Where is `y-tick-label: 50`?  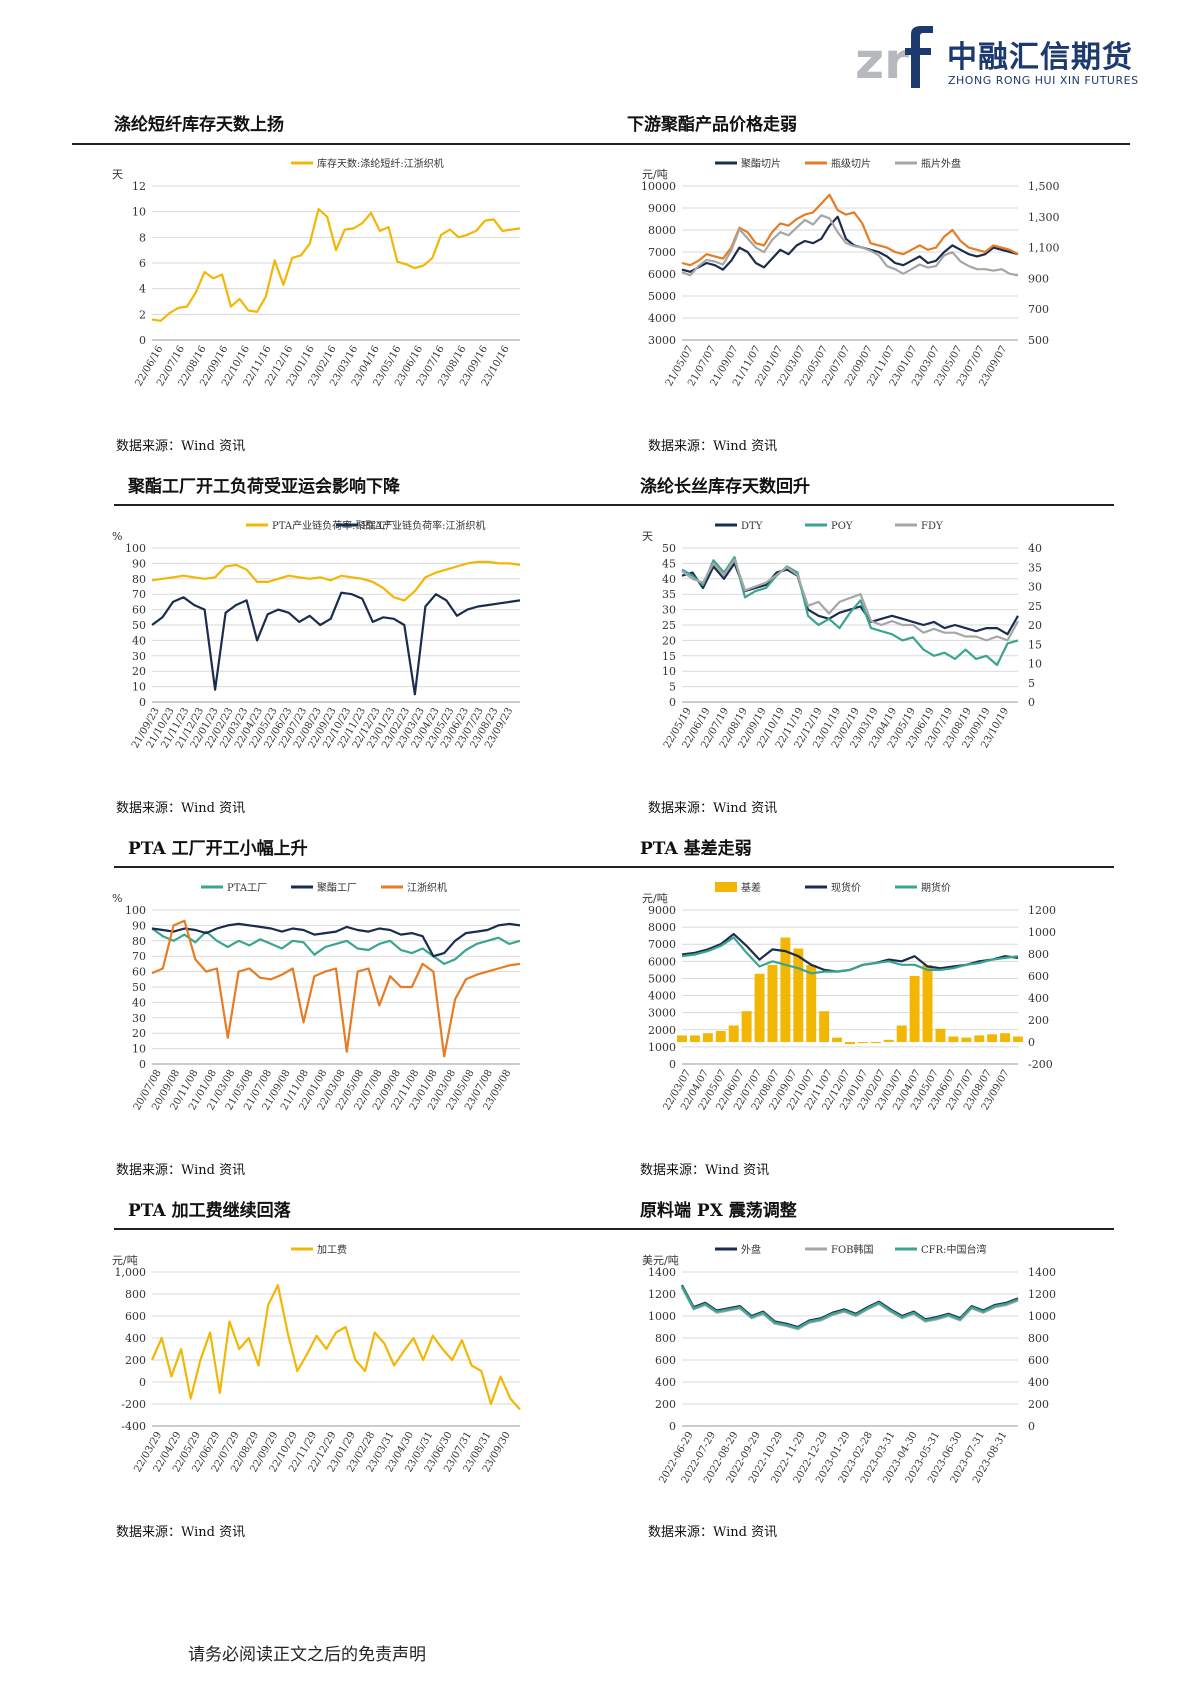
y-tick-label: 50 is located at coordinates (669, 548).